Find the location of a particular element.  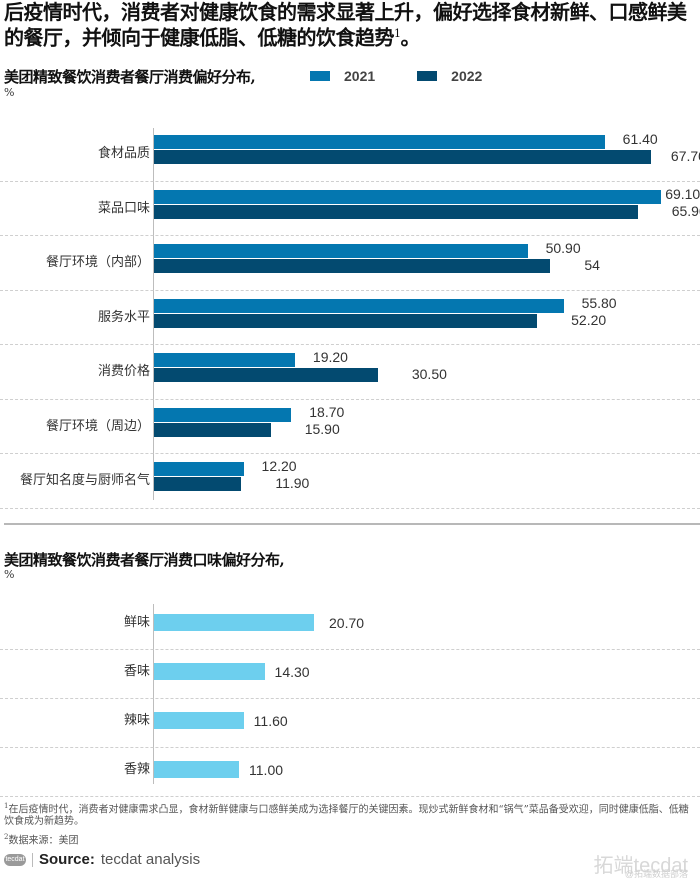

chart1-axis is located at coordinates (153, 314).